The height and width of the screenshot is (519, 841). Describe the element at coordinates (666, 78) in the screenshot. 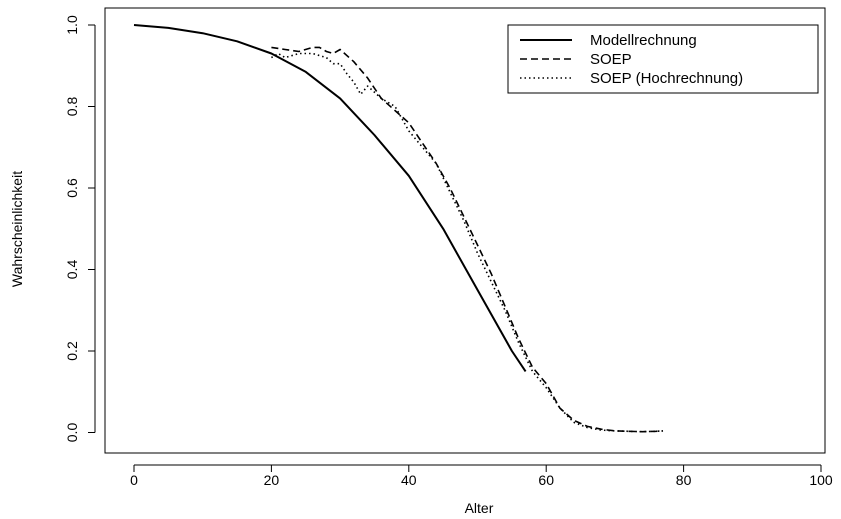

I see `legend-label-2: SOEP (Hochrechnung)` at that location.